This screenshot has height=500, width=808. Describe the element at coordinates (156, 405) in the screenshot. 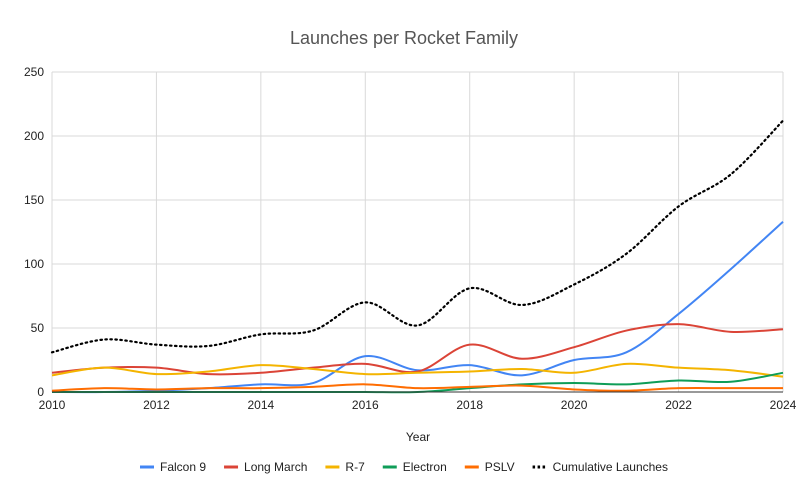

I see `x-tick-label: 2012` at that location.